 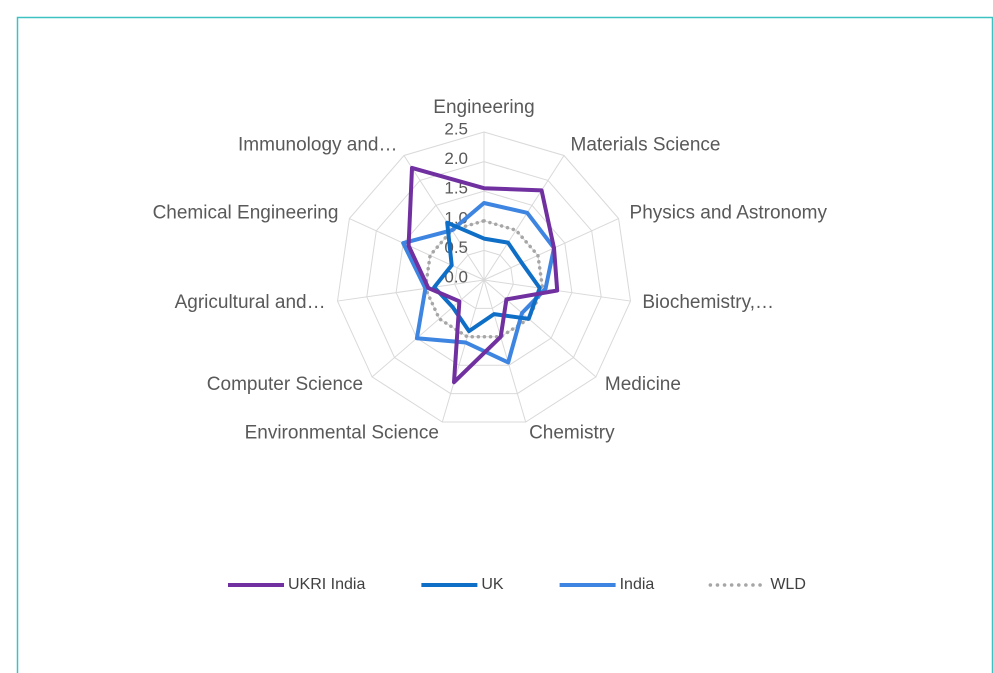 What do you see at coordinates (456, 158) in the screenshot?
I see `tick-label: 2.0` at bounding box center [456, 158].